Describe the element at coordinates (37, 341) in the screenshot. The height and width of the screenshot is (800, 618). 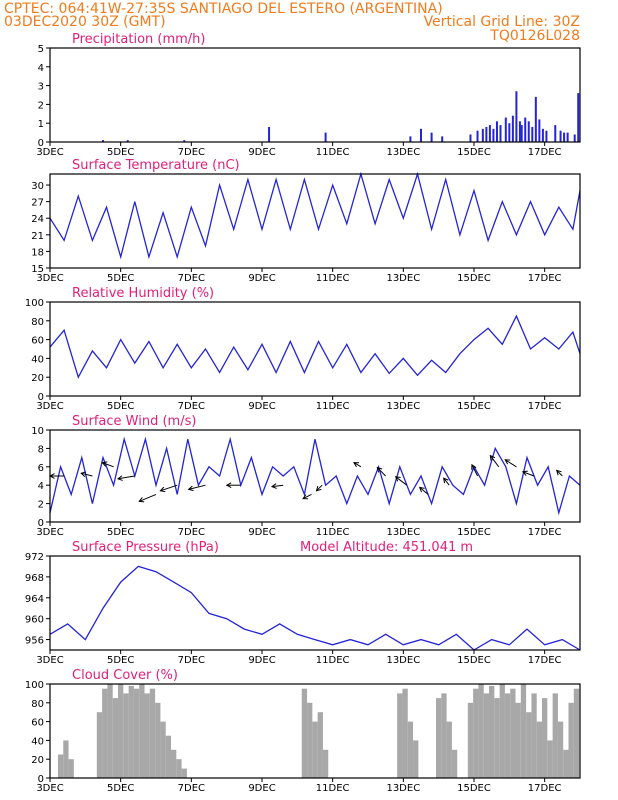
I see `y-tick-label: 60` at that location.